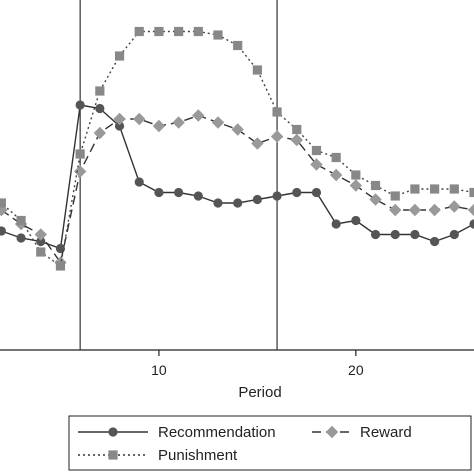 The image size is (474, 474). Describe the element at coordinates (217, 432) in the screenshot. I see `legend-label: Recommendation` at that location.